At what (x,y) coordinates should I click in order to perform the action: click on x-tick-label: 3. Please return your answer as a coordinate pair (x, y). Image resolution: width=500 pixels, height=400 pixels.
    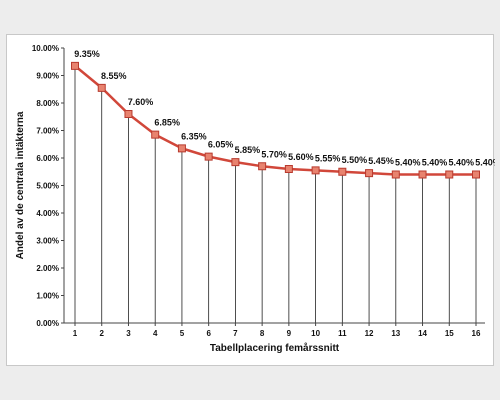
    Looking at the image, I should click on (128, 333).